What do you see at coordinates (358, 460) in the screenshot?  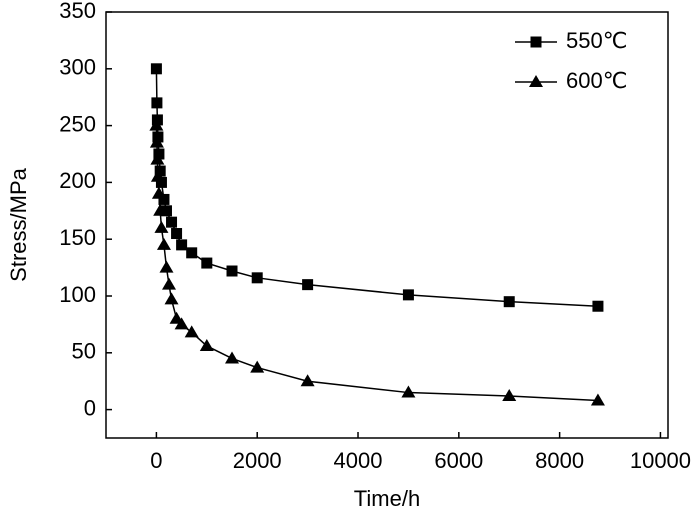 I see `x-tick-label: 4000` at bounding box center [358, 460].